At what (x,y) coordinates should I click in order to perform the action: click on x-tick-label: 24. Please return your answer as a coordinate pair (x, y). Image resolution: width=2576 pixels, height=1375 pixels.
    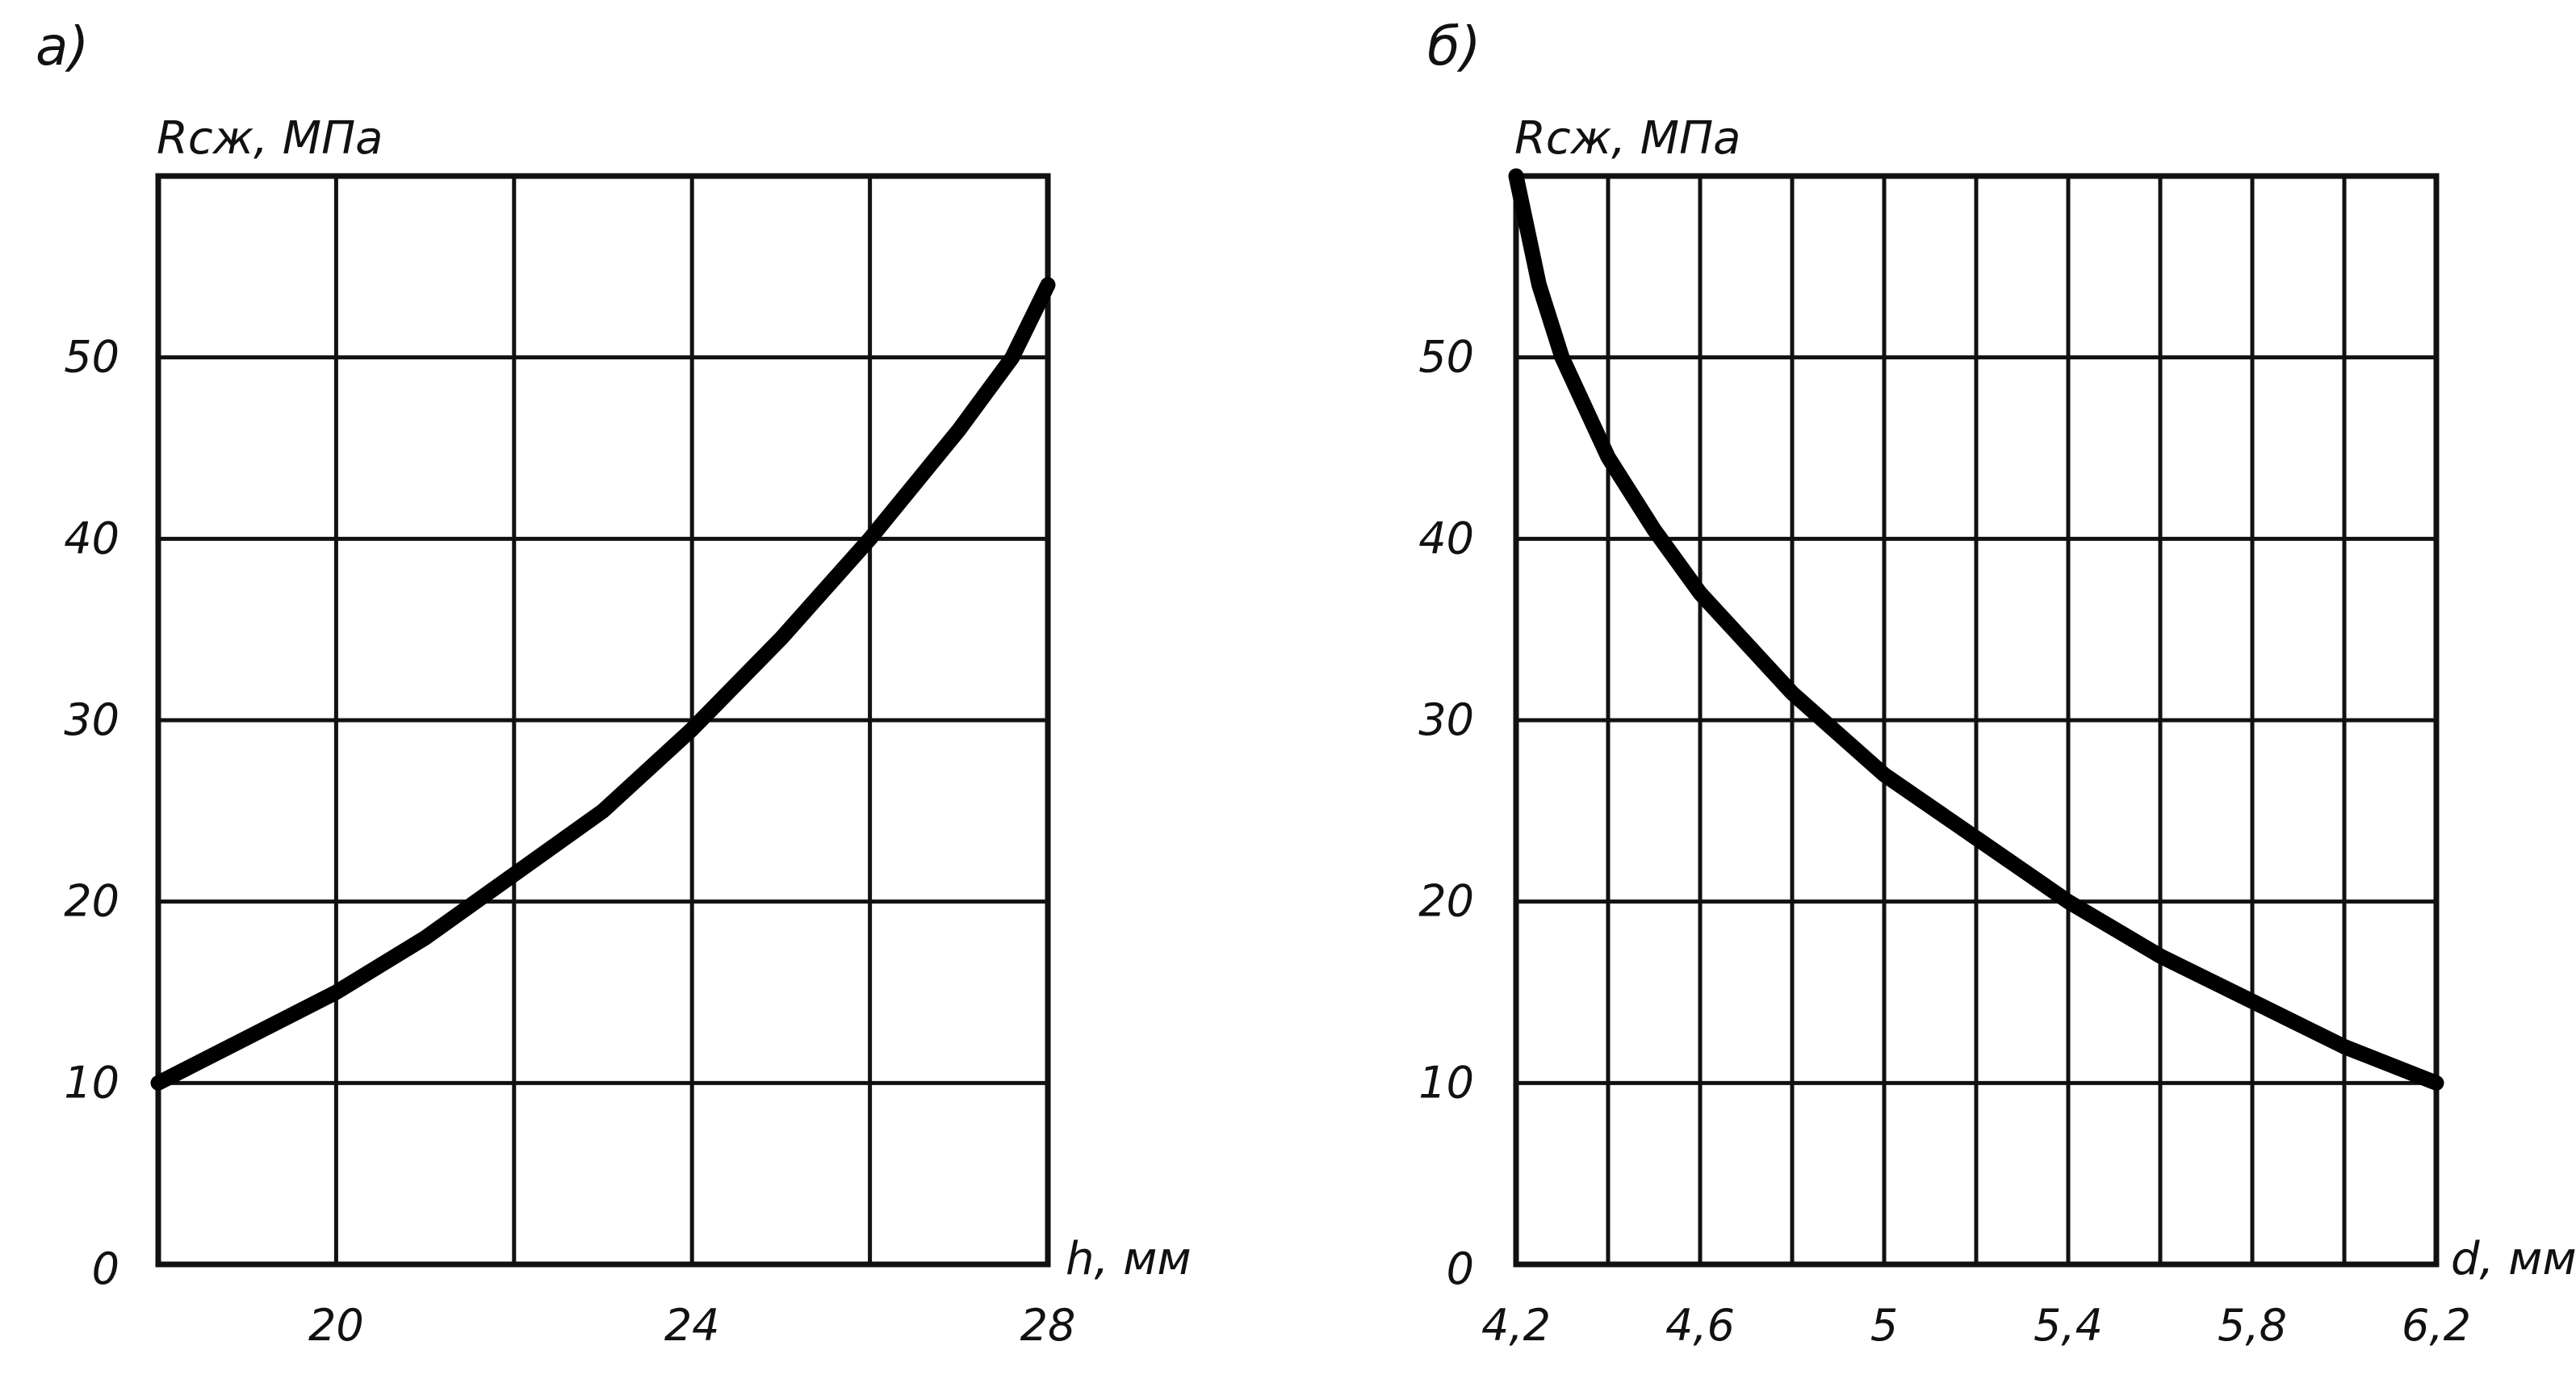
    Looking at the image, I should click on (692, 1325).